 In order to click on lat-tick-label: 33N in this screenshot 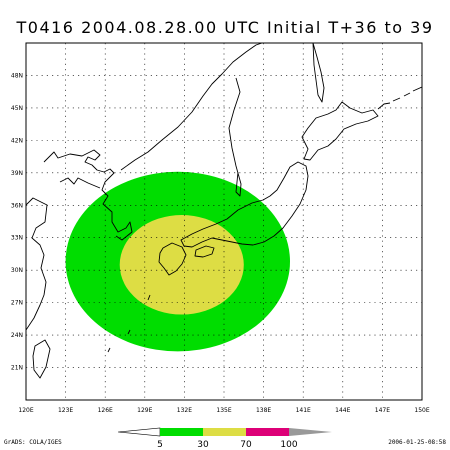, I will do `click(17, 238)`.